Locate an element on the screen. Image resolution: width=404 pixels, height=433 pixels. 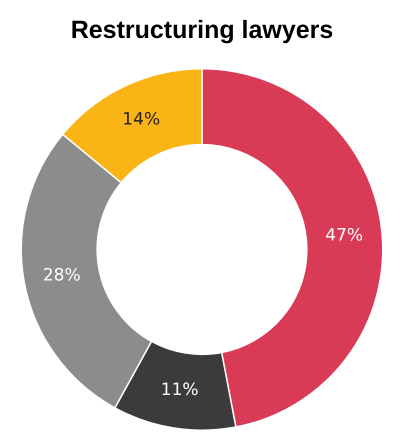
chart-title: Restructuring lawyers is located at coordinates (202, 30).